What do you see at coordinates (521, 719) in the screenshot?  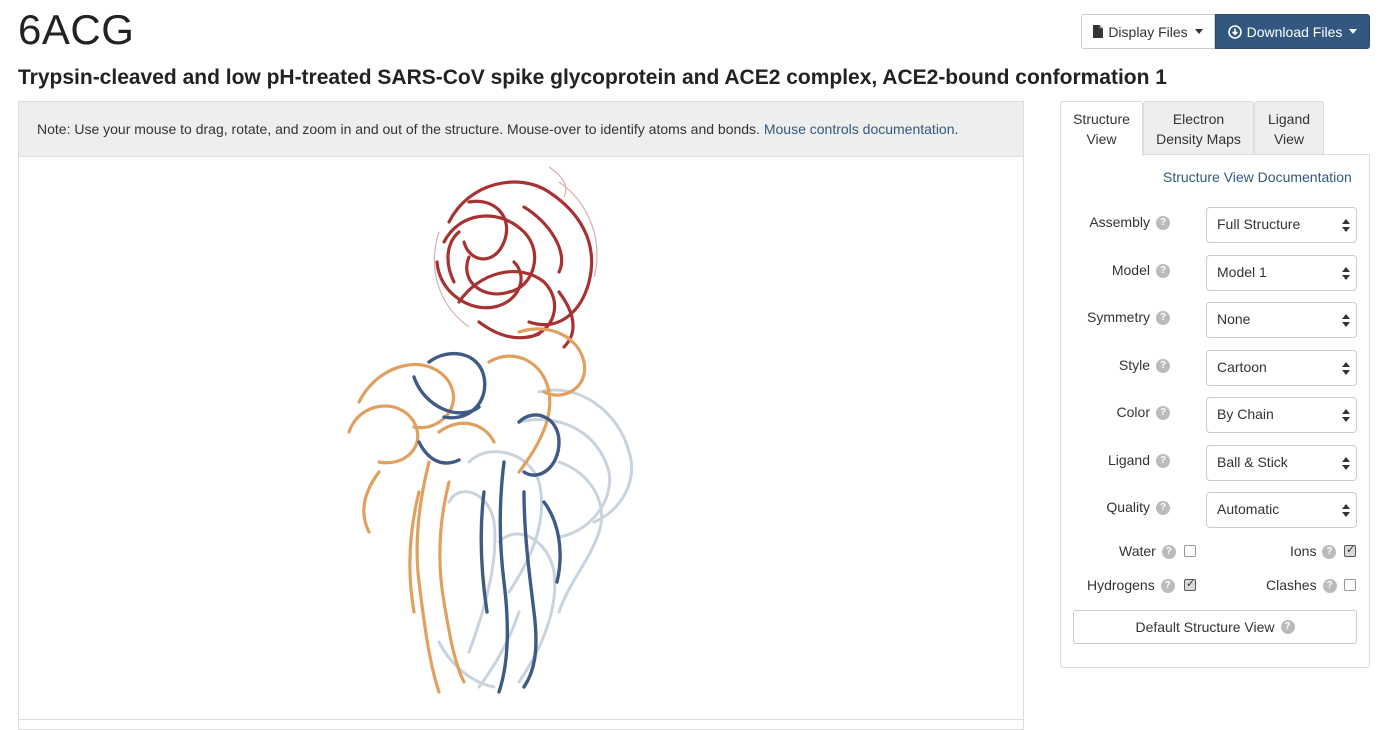 I see `viewer-divider` at bounding box center [521, 719].